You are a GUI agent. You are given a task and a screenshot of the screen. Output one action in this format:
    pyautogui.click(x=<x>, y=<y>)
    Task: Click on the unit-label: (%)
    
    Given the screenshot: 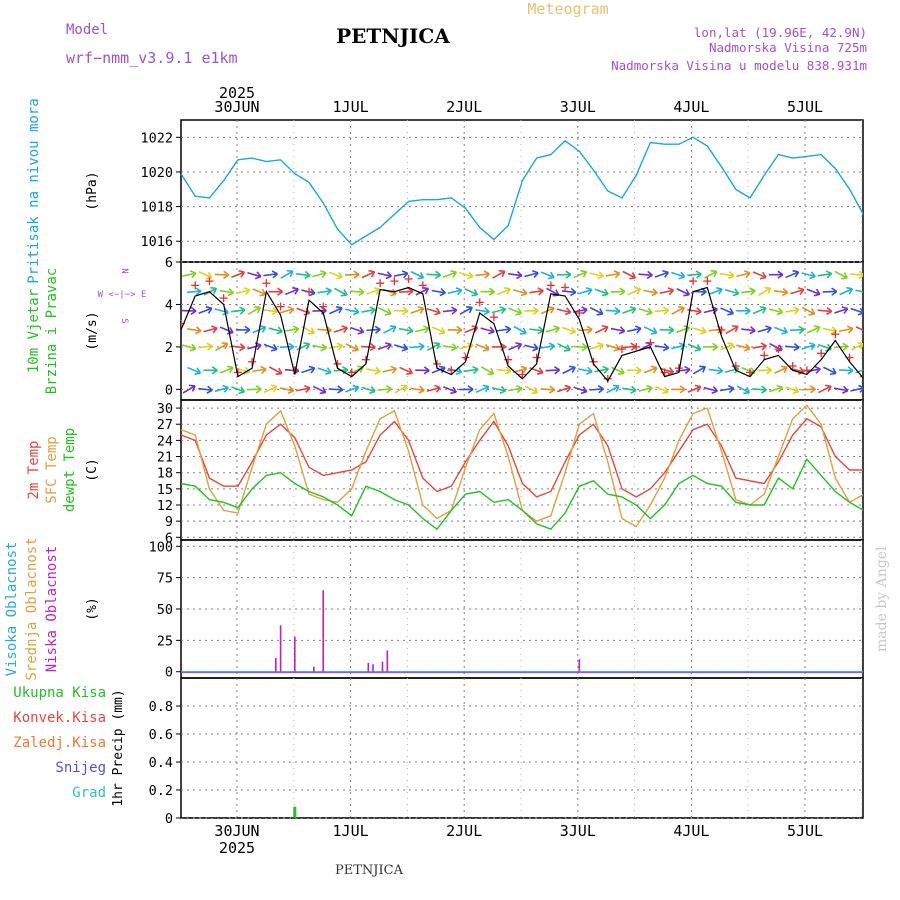 What is the action you would take?
    pyautogui.click(x=92, y=608)
    